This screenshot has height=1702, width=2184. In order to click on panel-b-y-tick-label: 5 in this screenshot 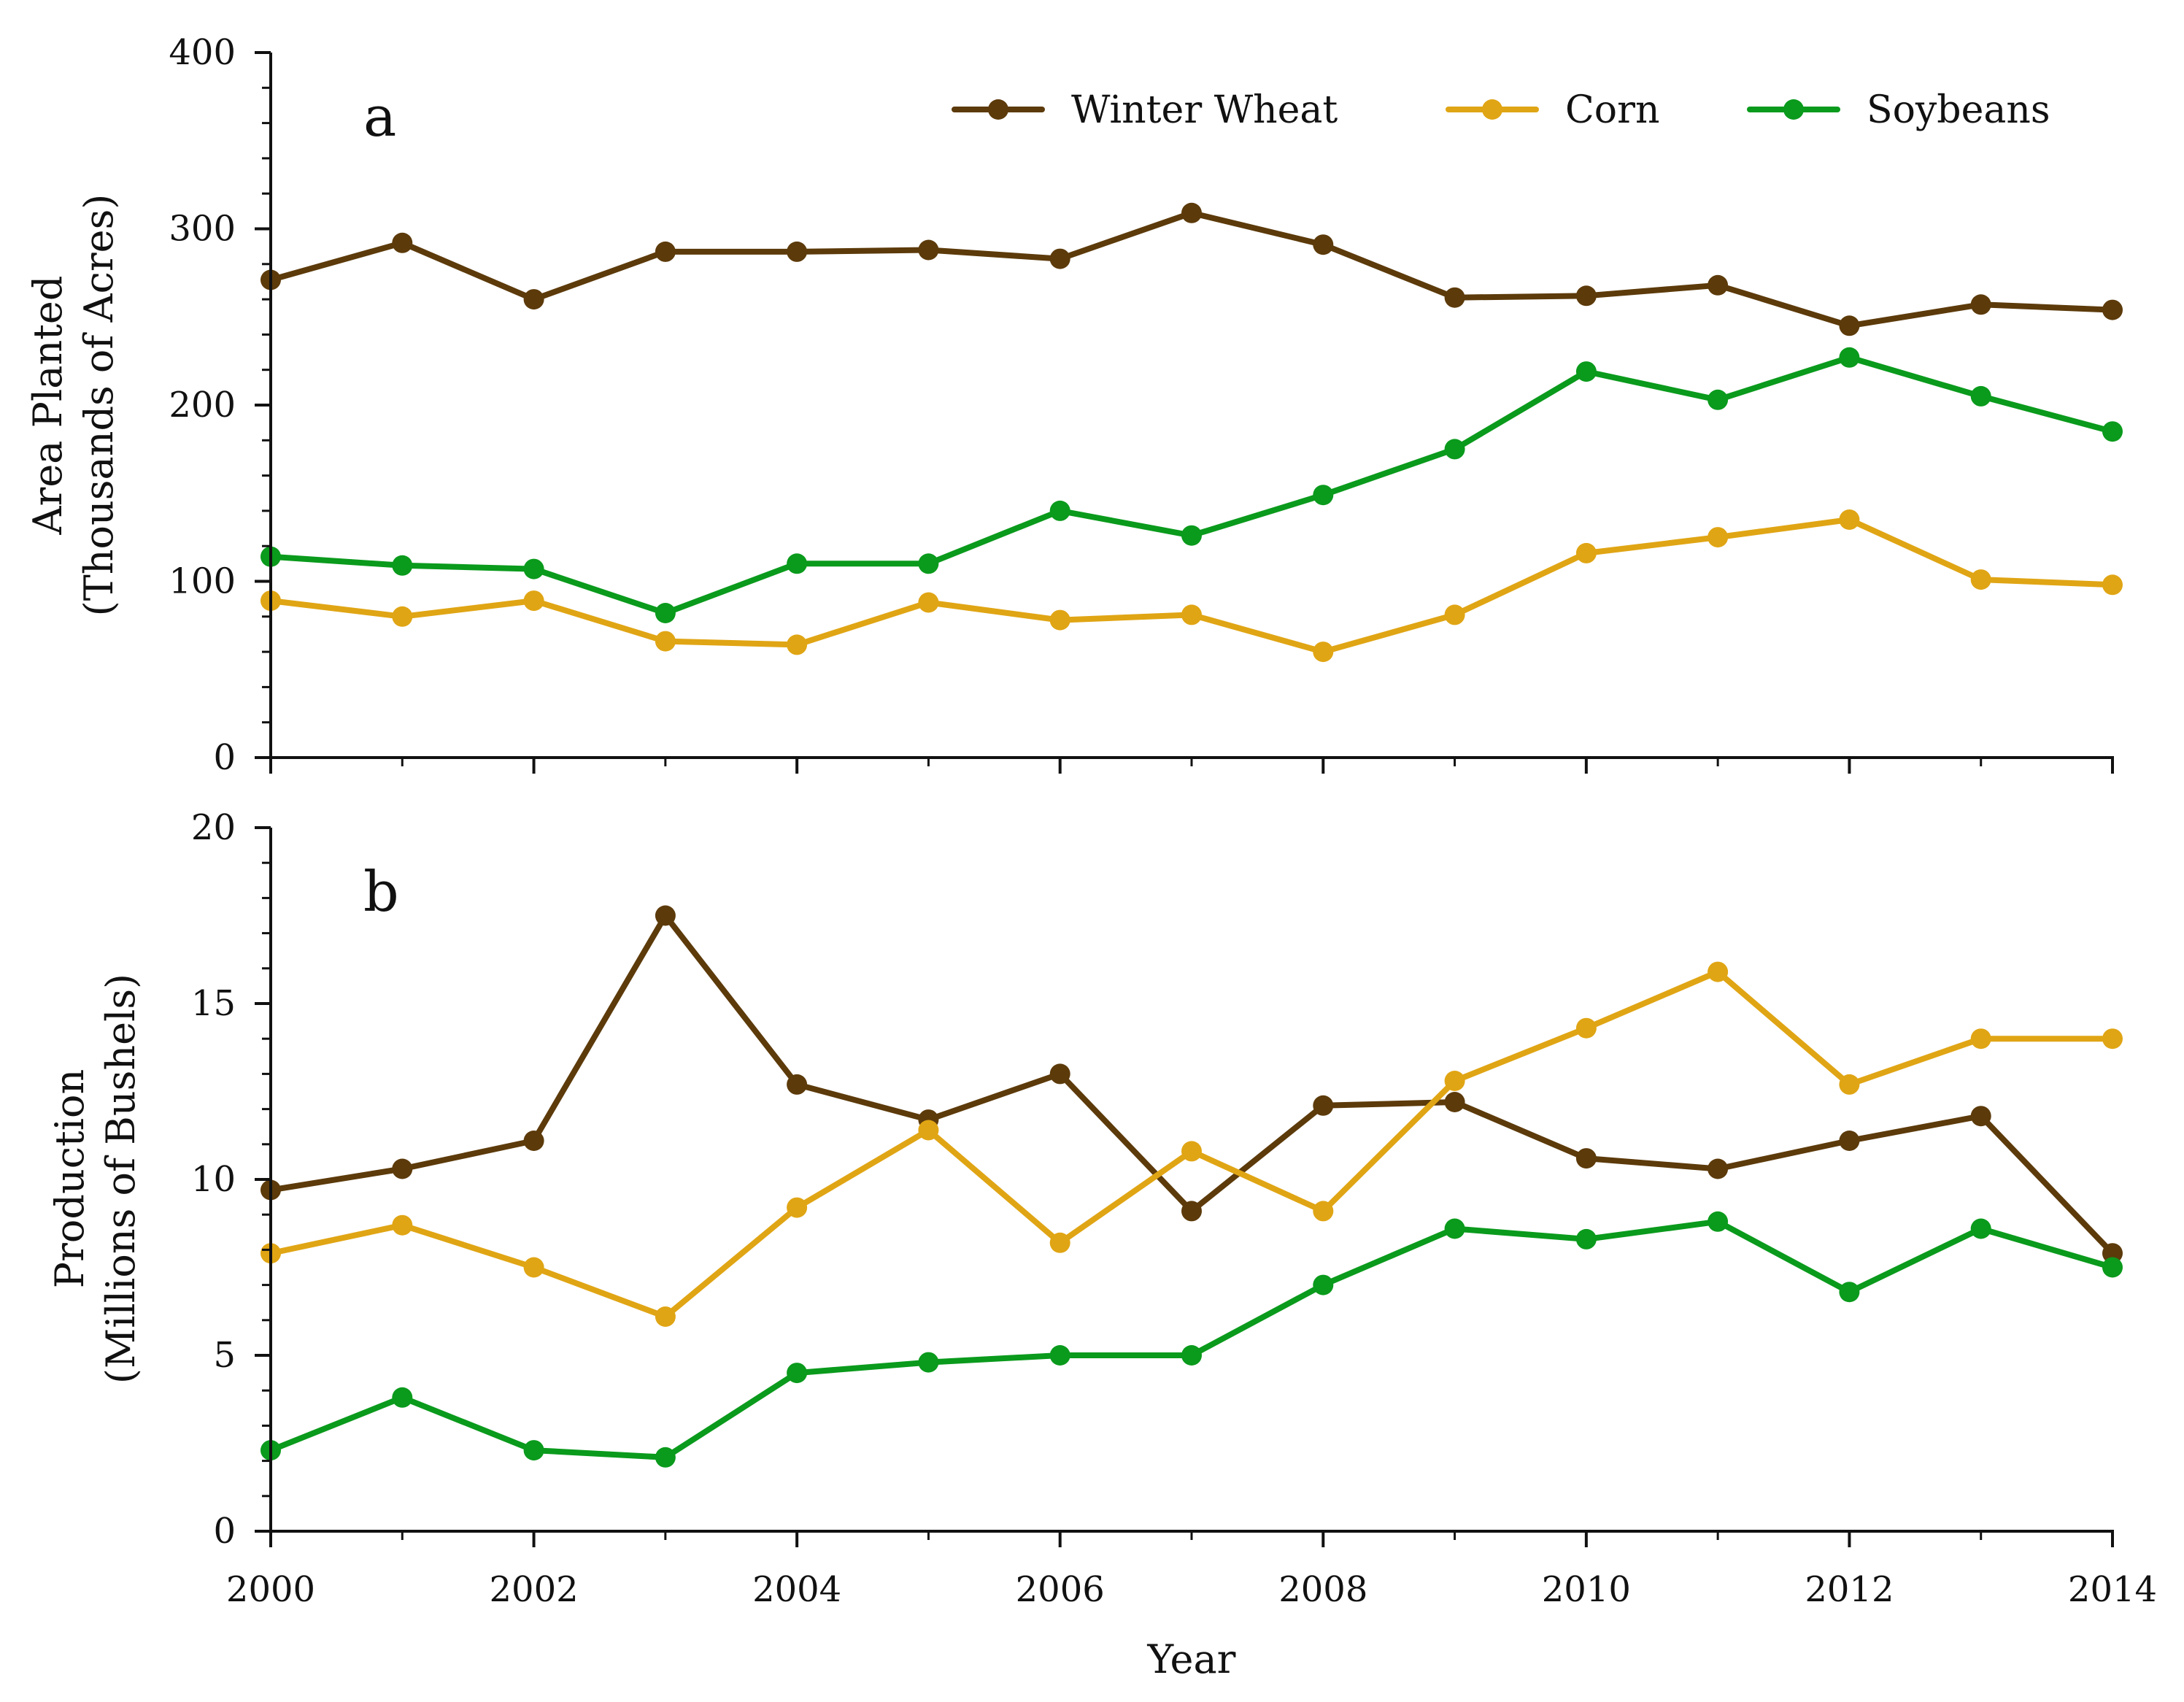, I will do `click(224, 1355)`.